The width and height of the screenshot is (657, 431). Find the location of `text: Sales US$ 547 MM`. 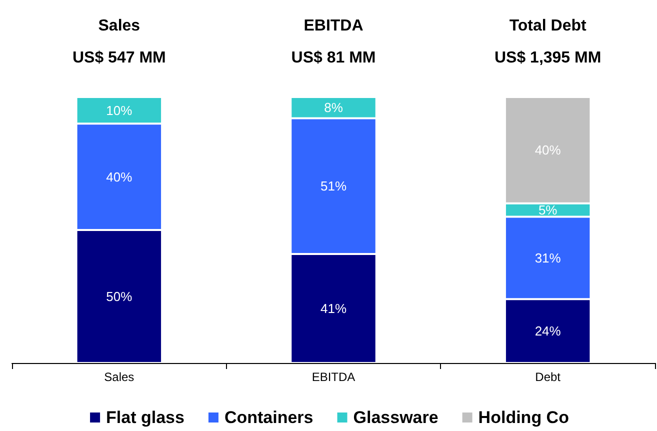

text: Sales US$ 547 MM is located at coordinates (119, 42).